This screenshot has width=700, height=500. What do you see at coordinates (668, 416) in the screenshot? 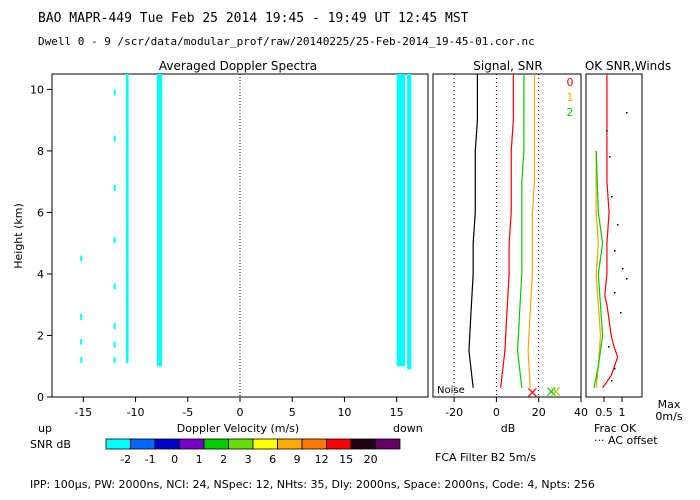
I see `max-speed-label: 0m/s` at bounding box center [668, 416].